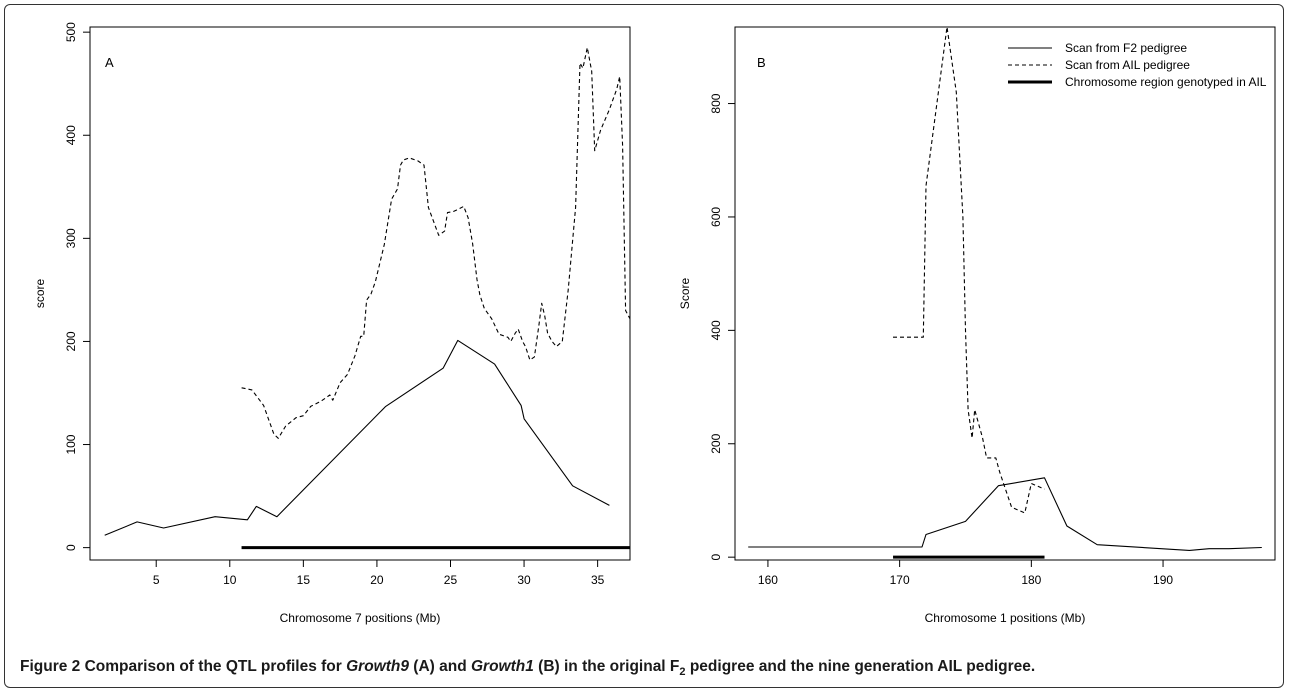 The height and width of the screenshot is (693, 1290). I want to click on legend-label: Chromosome region genotyped in AIL, so click(1166, 82).